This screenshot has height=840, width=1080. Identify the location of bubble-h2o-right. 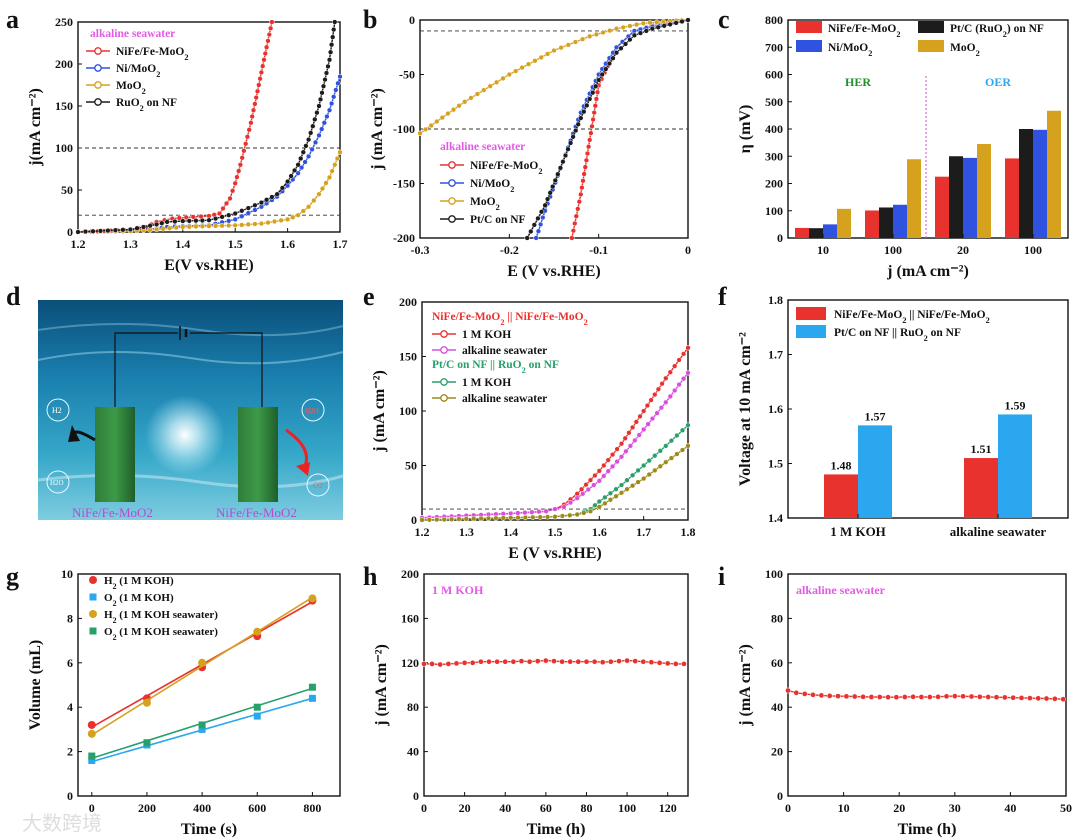
(313, 410).